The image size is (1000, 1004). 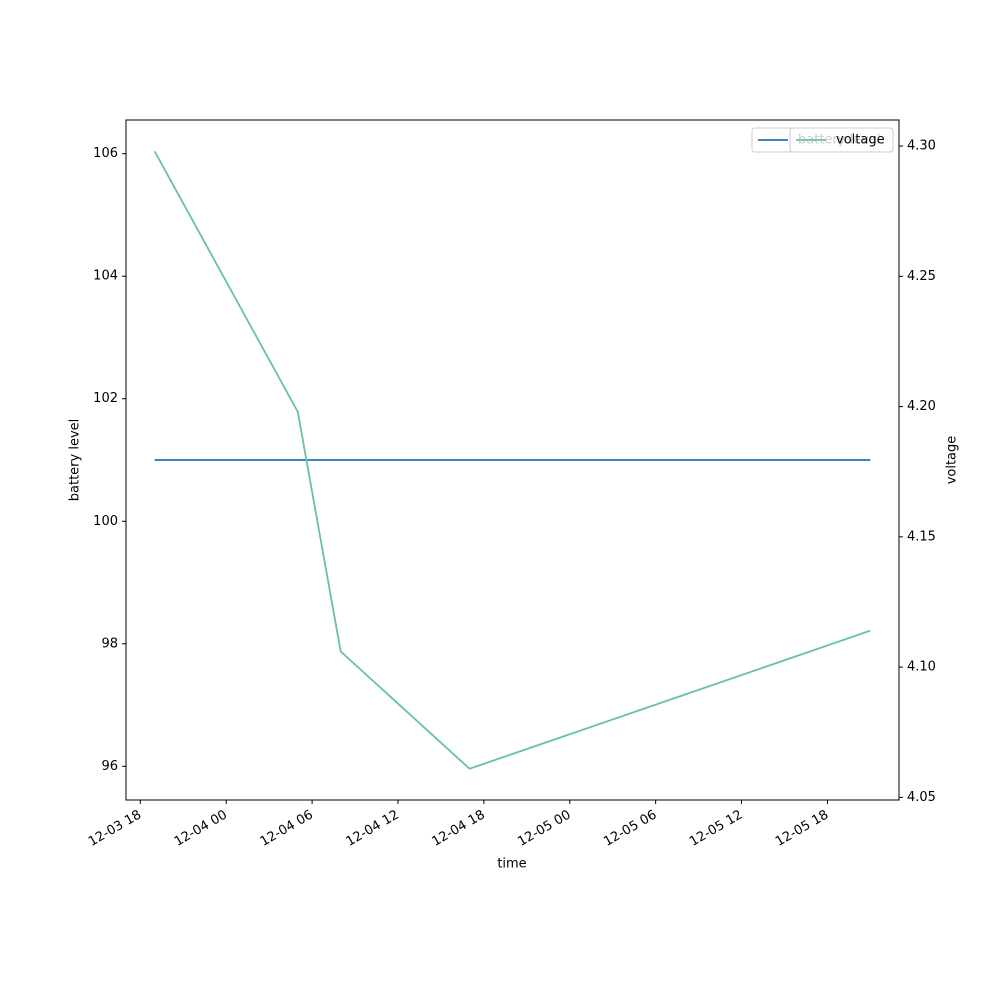 I want to click on y-tick-label: 96, so click(x=109, y=766).